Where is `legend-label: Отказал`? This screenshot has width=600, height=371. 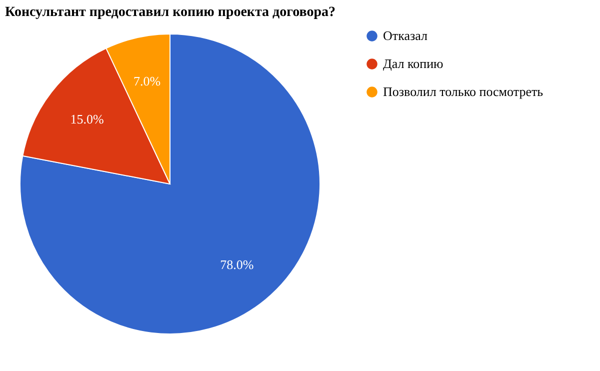
legend-label: Отказал is located at coordinates (405, 35).